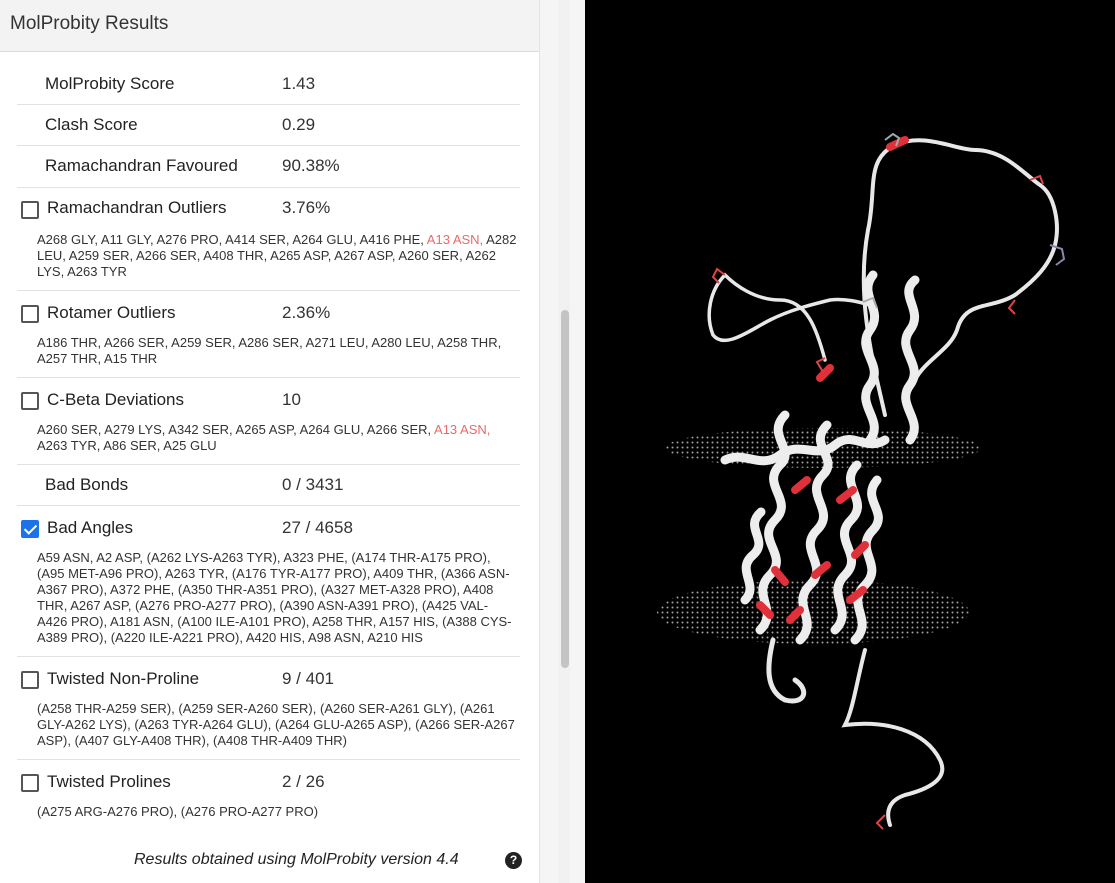 This screenshot has width=1115, height=883. Describe the element at coordinates (269, 26) in the screenshot. I see `panel-title: MolProbity Results` at that location.